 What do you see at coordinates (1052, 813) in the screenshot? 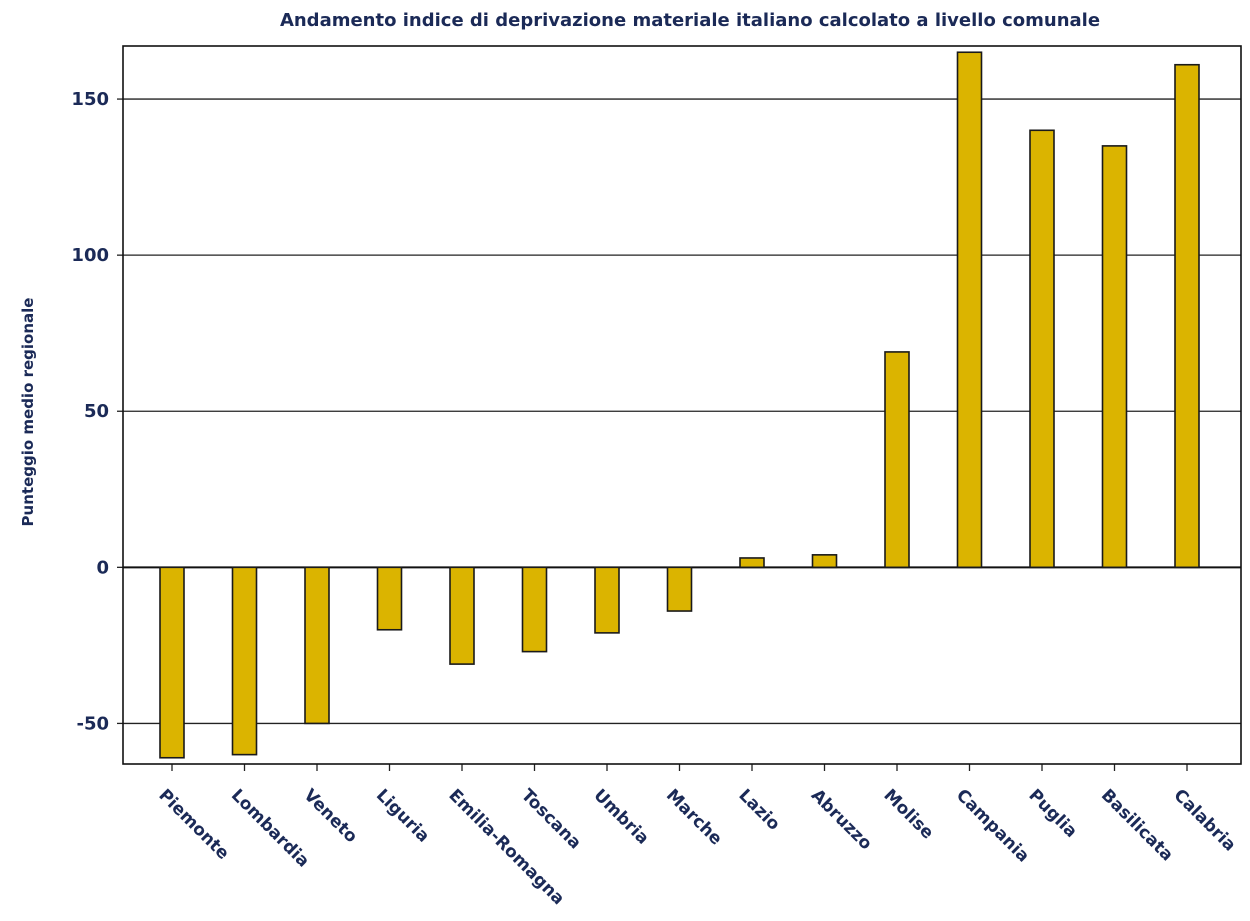
I see `x-tick-label: Puglia` at bounding box center [1052, 813].